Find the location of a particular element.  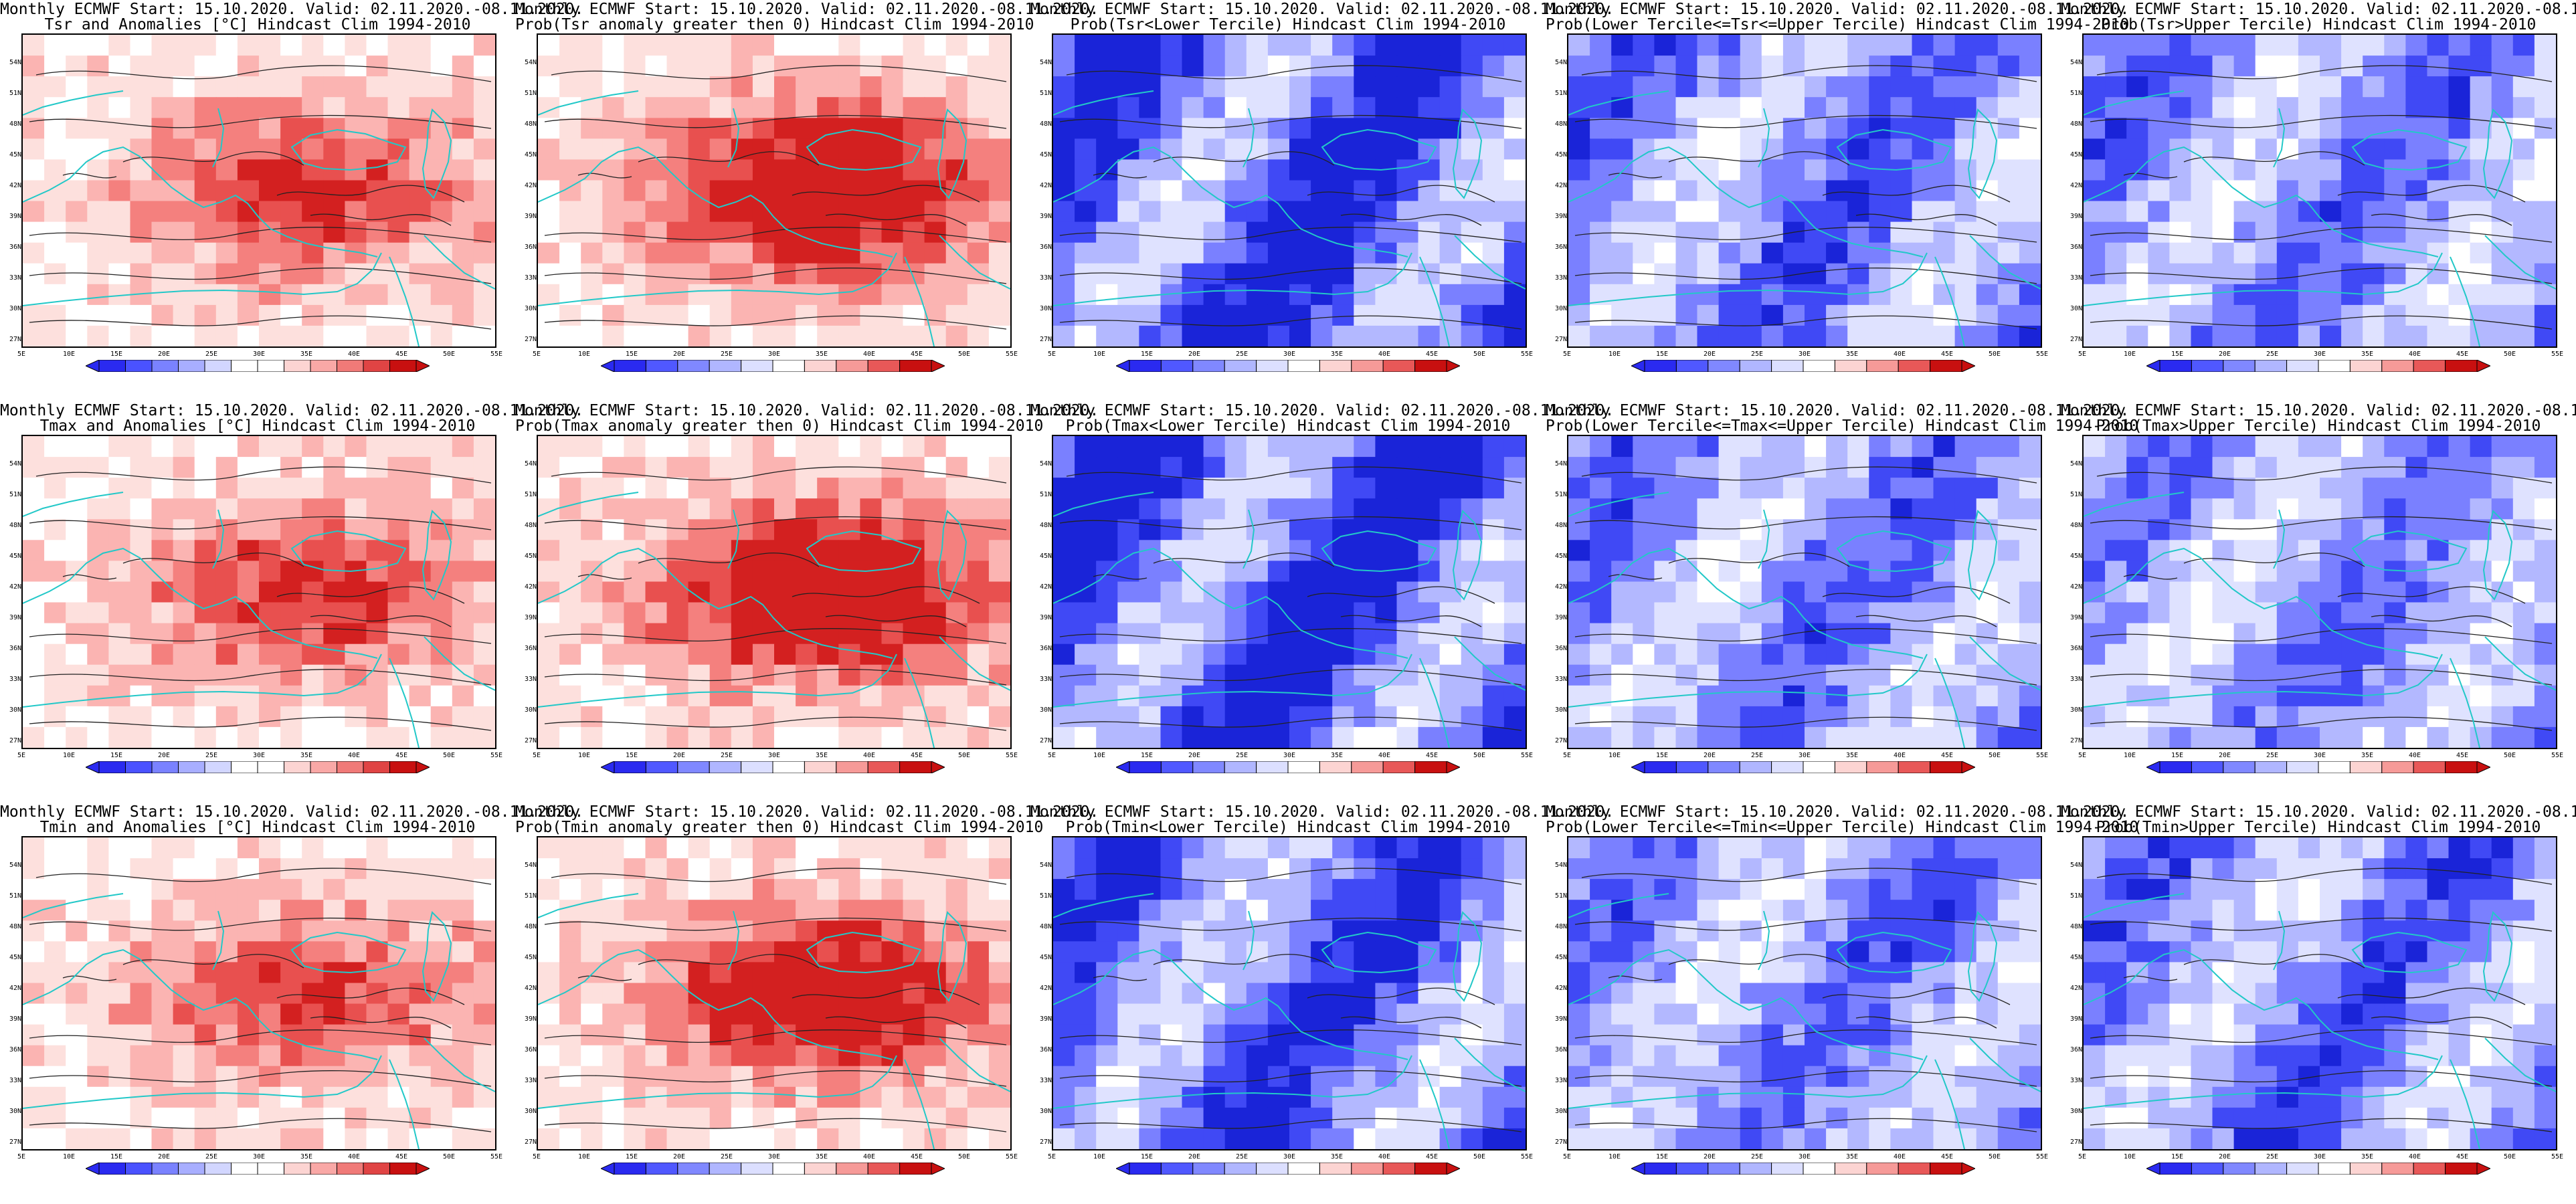

map-frame is located at coordinates (1289, 190).